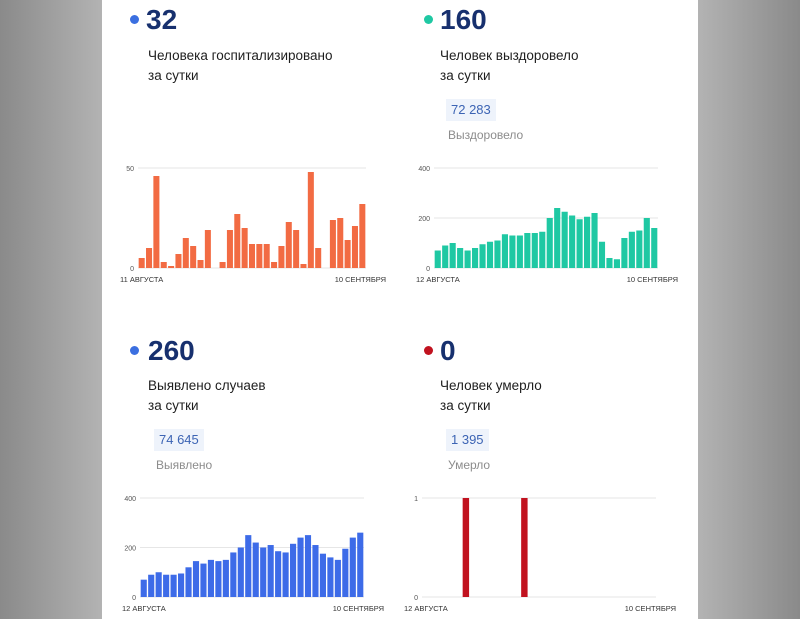 Image resolution: width=800 pixels, height=619 pixels. Describe the element at coordinates (509, 55) in the screenshot. I see `description-line-1: Человек выздоровело` at that location.